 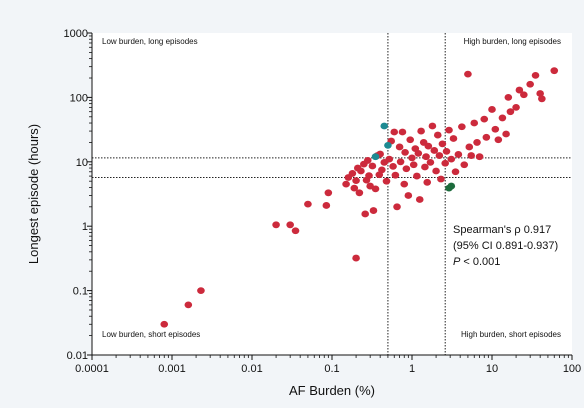 What do you see at coordinates (172, 369) in the screenshot?
I see `x-tick-label: 0.001` at bounding box center [172, 369].